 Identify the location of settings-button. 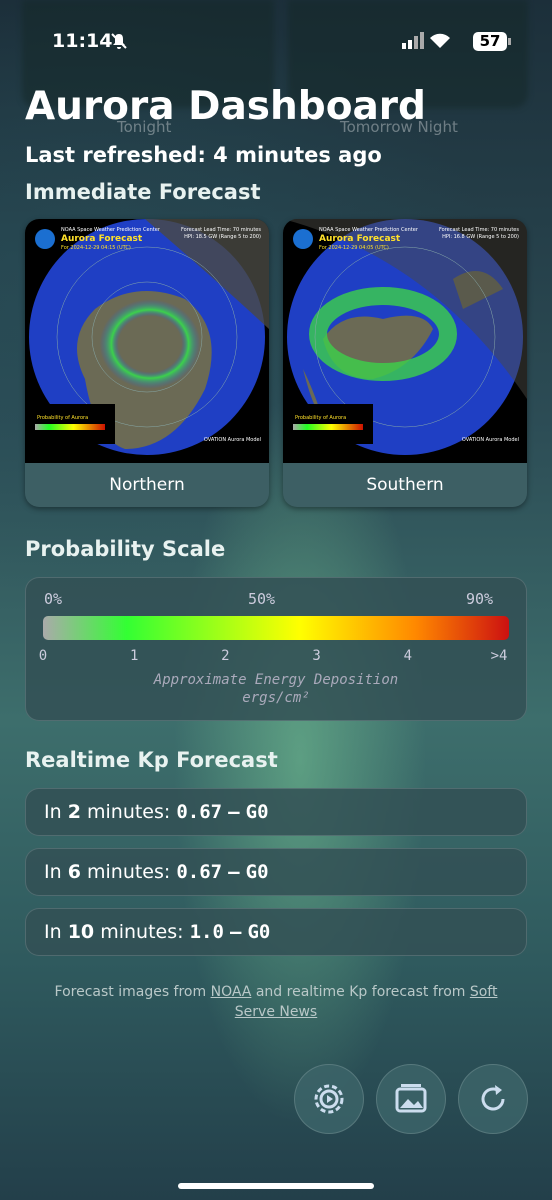
(329, 1099).